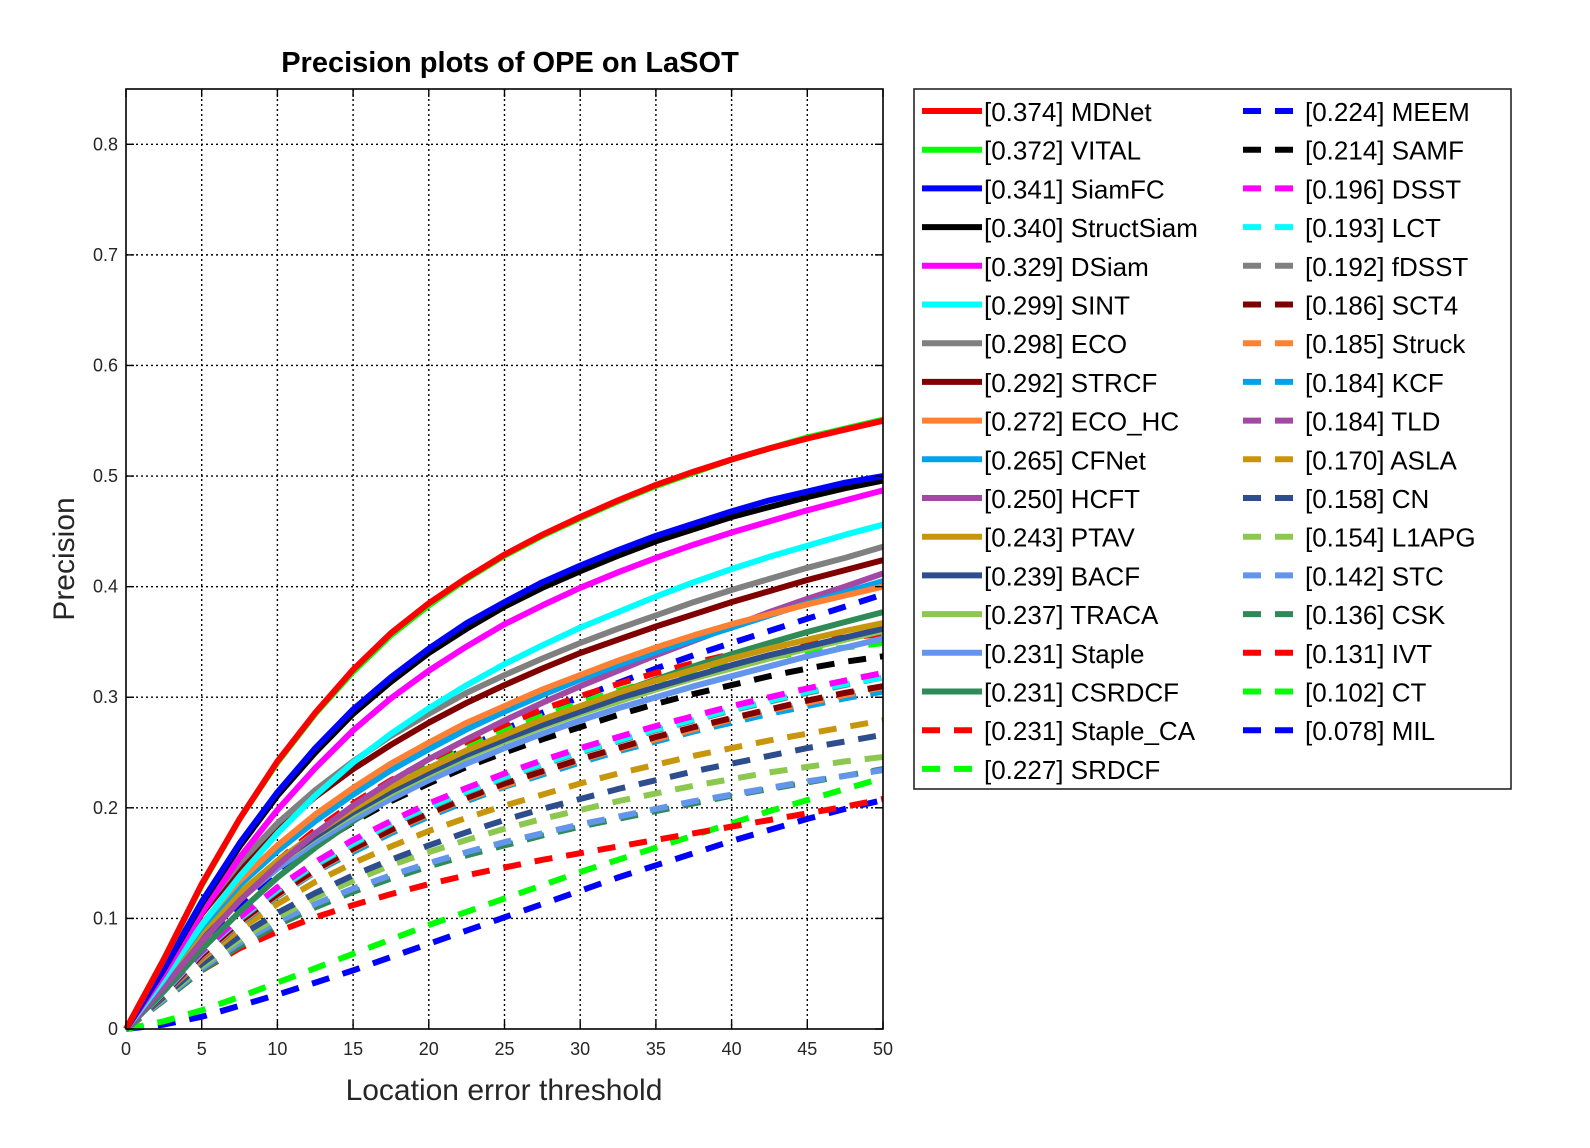 This screenshot has height=1148, width=1590. Describe the element at coordinates (732, 1049) in the screenshot. I see `x-tick-label: 40` at that location.